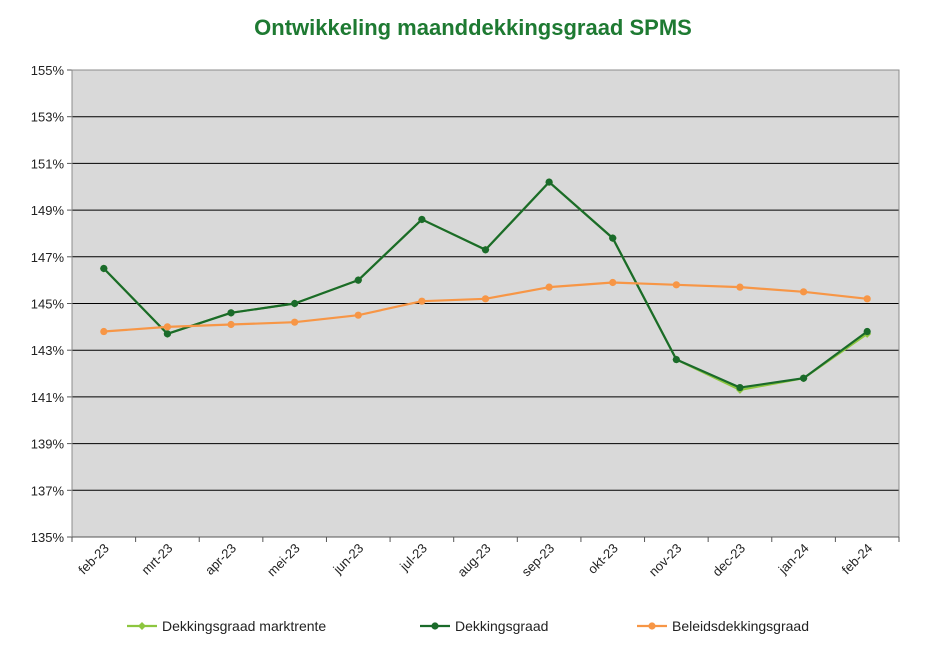 This screenshot has height=663, width=947. What do you see at coordinates (728, 560) in the screenshot?
I see `x-tick-label: dec-23` at bounding box center [728, 560].